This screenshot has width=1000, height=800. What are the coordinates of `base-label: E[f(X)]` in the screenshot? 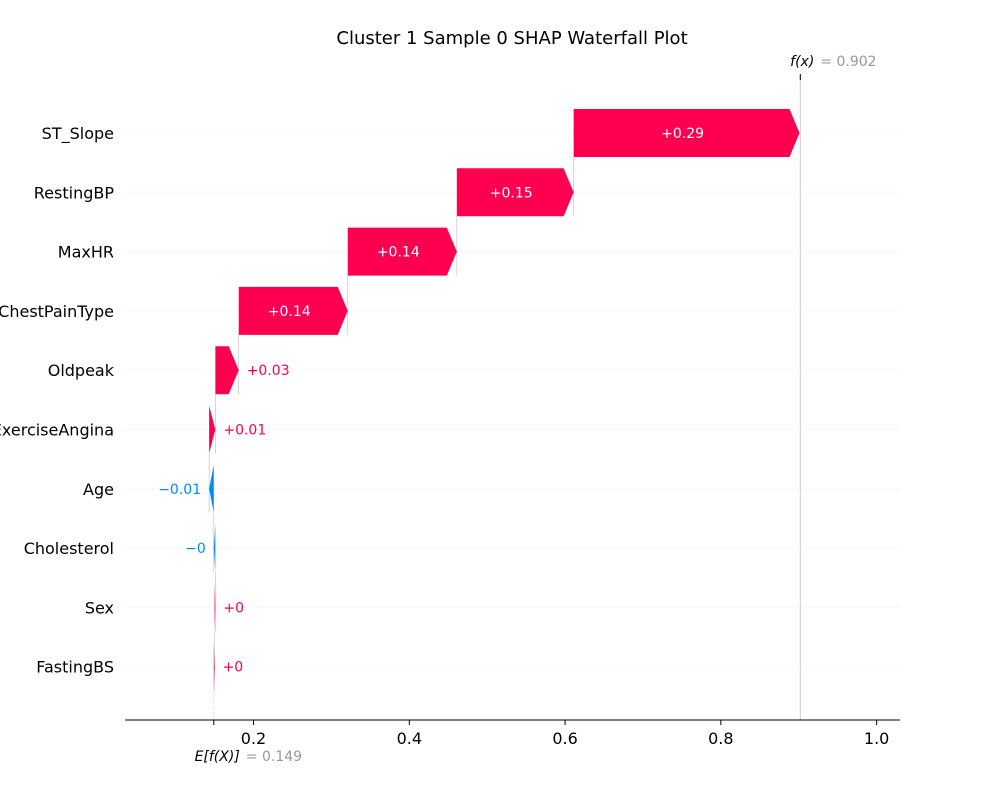 It's located at (217, 757).